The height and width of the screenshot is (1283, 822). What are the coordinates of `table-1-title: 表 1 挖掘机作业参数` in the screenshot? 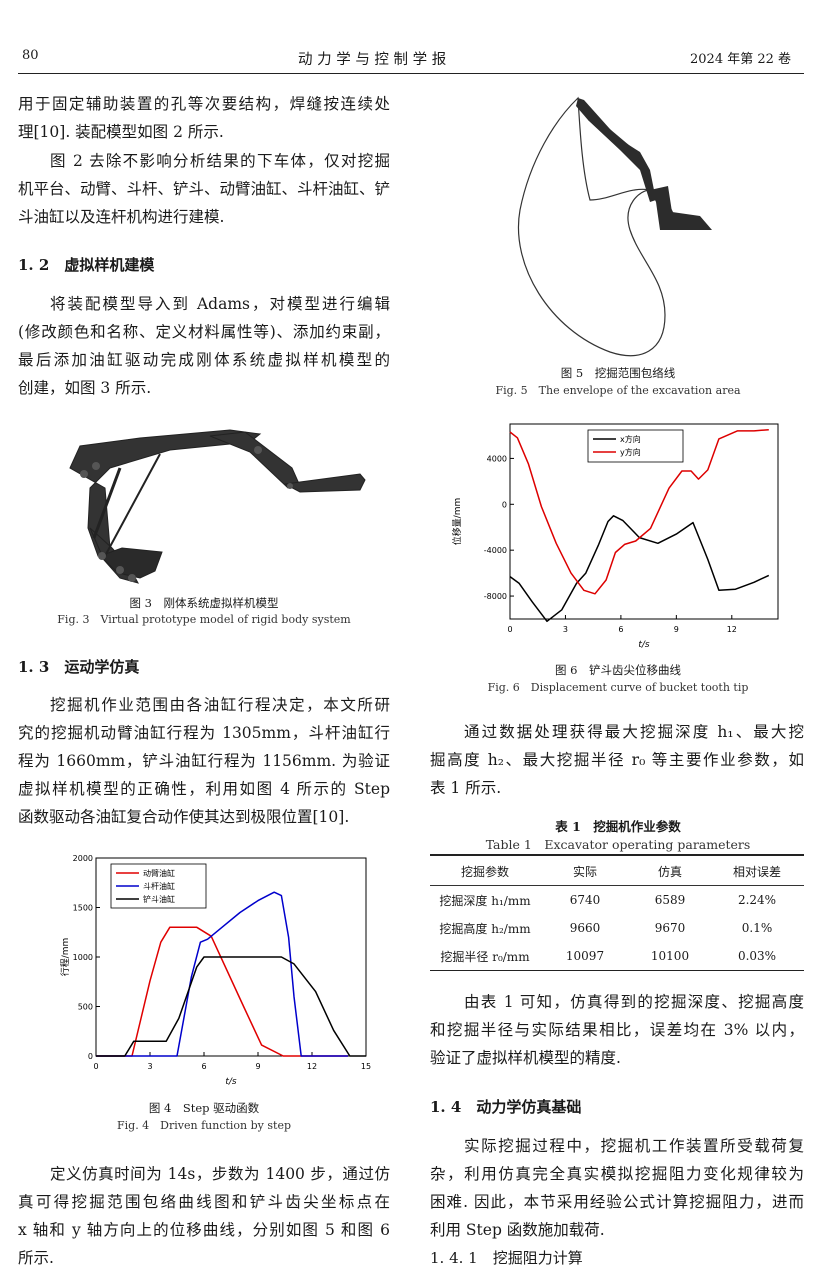 It's located at (618, 826).